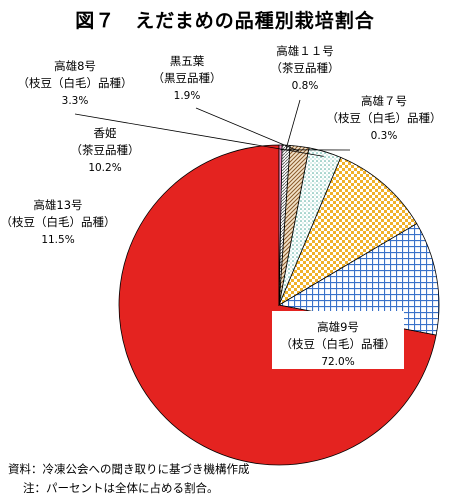 The width and height of the screenshot is (450, 500). I want to click on slice-label-name: 高雄７号, so click(384, 101).